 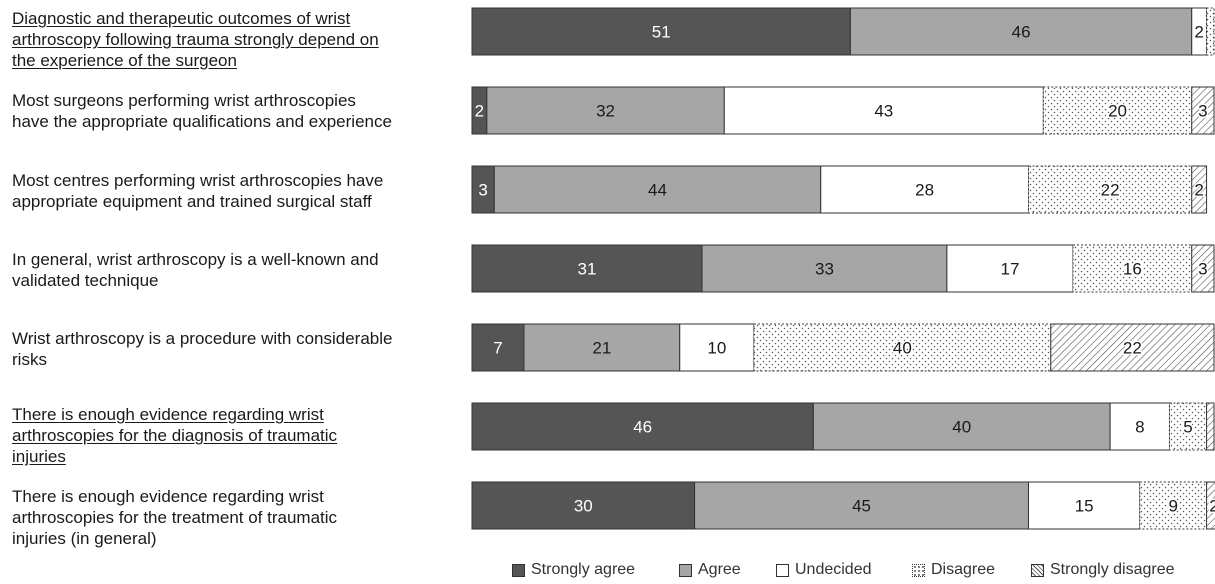 What do you see at coordinates (833, 569) in the screenshot?
I see `legend-label: Undecided` at bounding box center [833, 569].